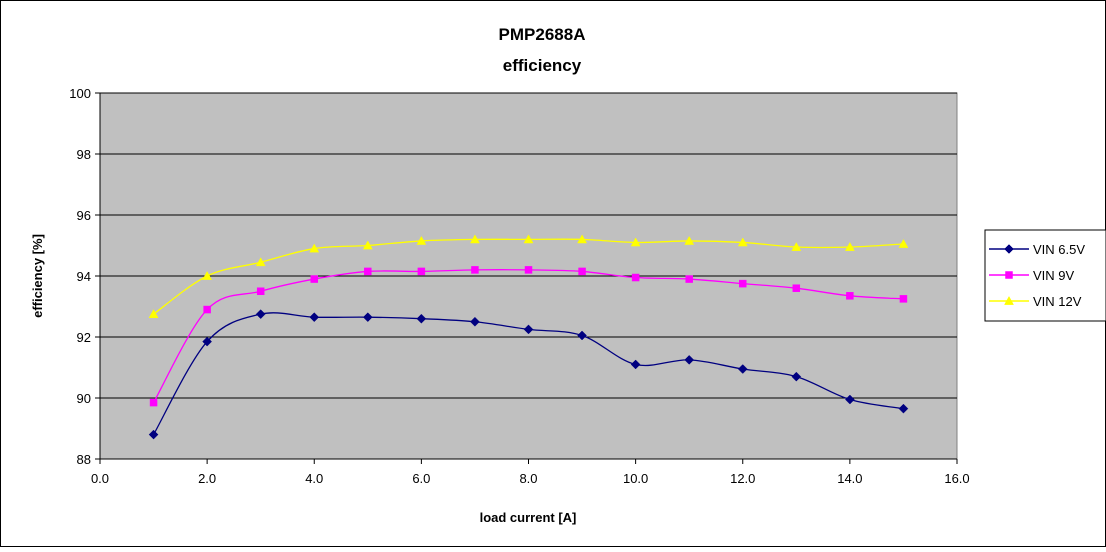 This screenshot has height=552, width=1106. I want to click on chart-title: PMP2688A, so click(542, 34).